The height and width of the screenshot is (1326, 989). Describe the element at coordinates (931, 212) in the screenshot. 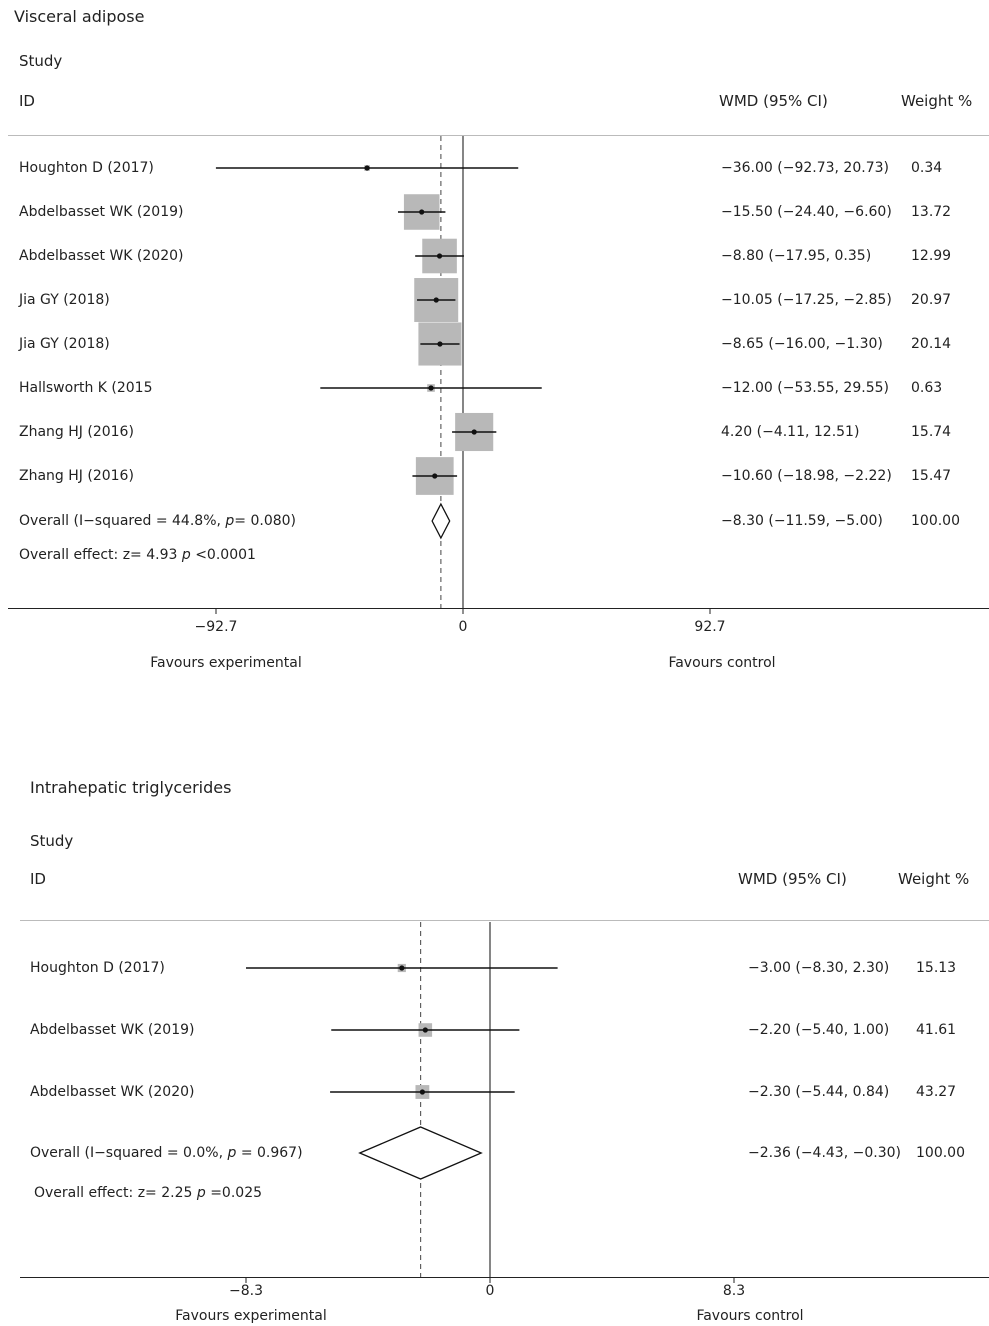

I see `study-weight: 13.72` at that location.